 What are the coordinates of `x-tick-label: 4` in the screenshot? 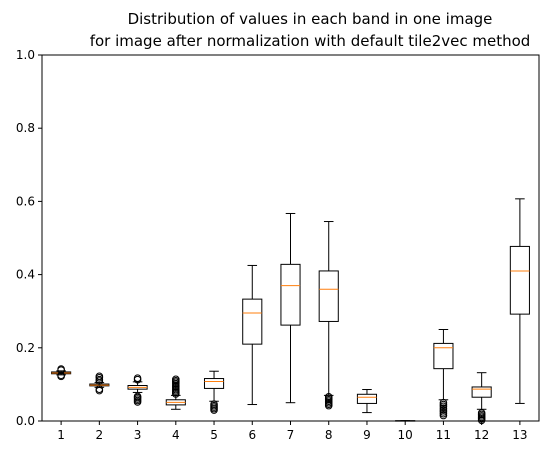 It's located at (176, 435).